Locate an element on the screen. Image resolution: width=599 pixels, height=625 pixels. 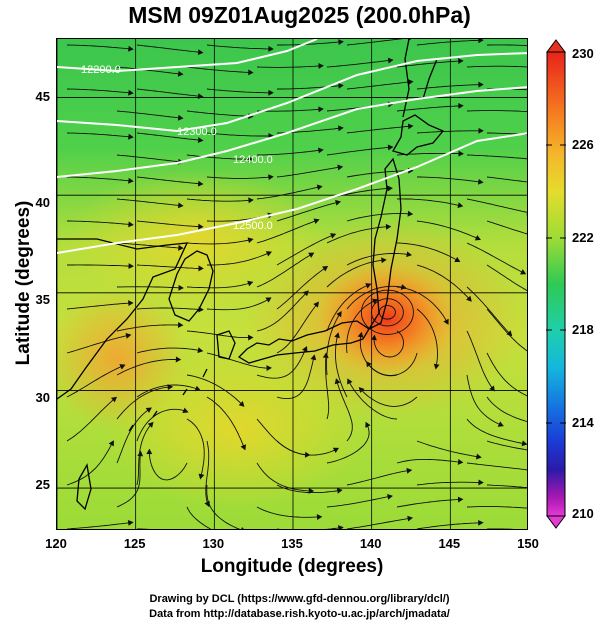
x-tick-label: 150 is located at coordinates (528, 543).